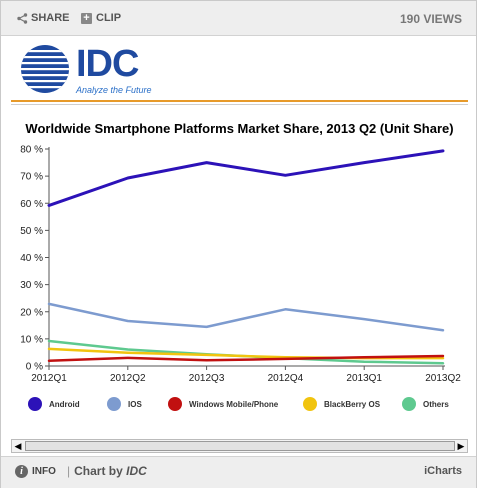  Describe the element at coordinates (443, 378) in the screenshot. I see `x-tick-label: 2013Q2` at that location.